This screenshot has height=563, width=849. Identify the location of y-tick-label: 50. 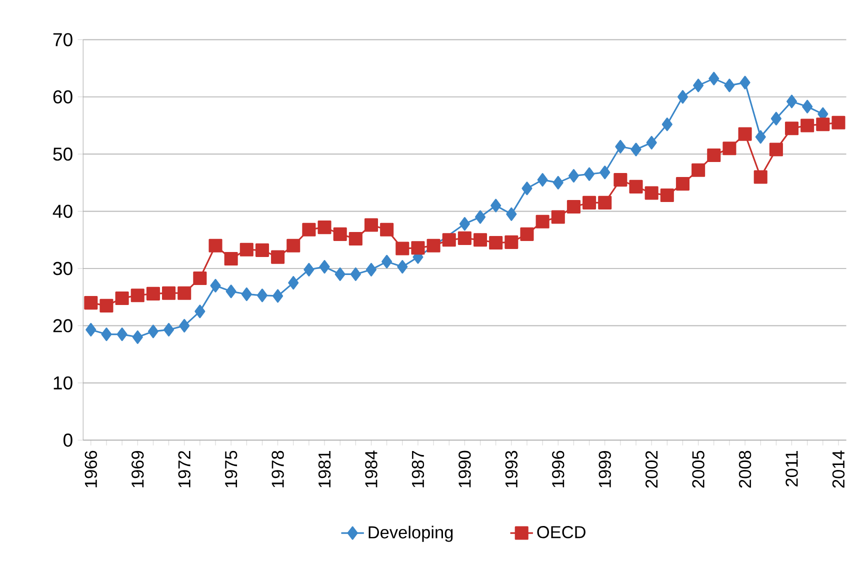
(62, 154).